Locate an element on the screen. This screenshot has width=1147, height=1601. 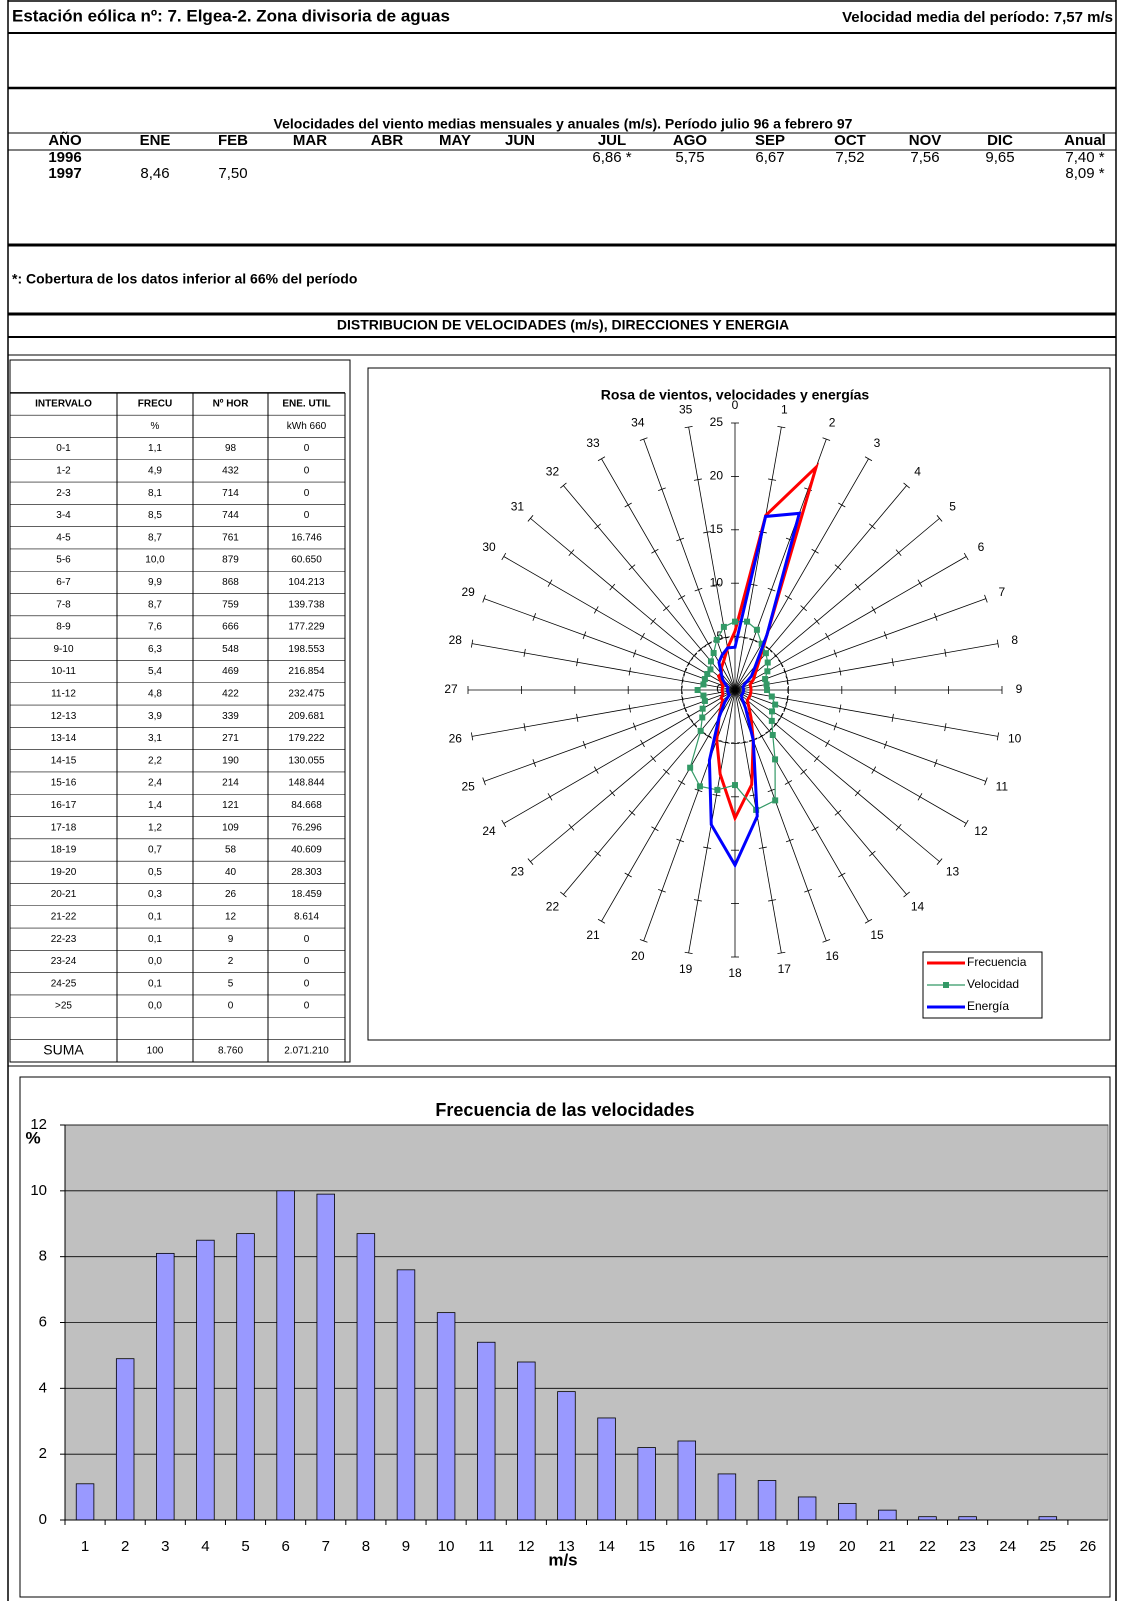
table-cell: 13-14 is located at coordinates (64, 738).